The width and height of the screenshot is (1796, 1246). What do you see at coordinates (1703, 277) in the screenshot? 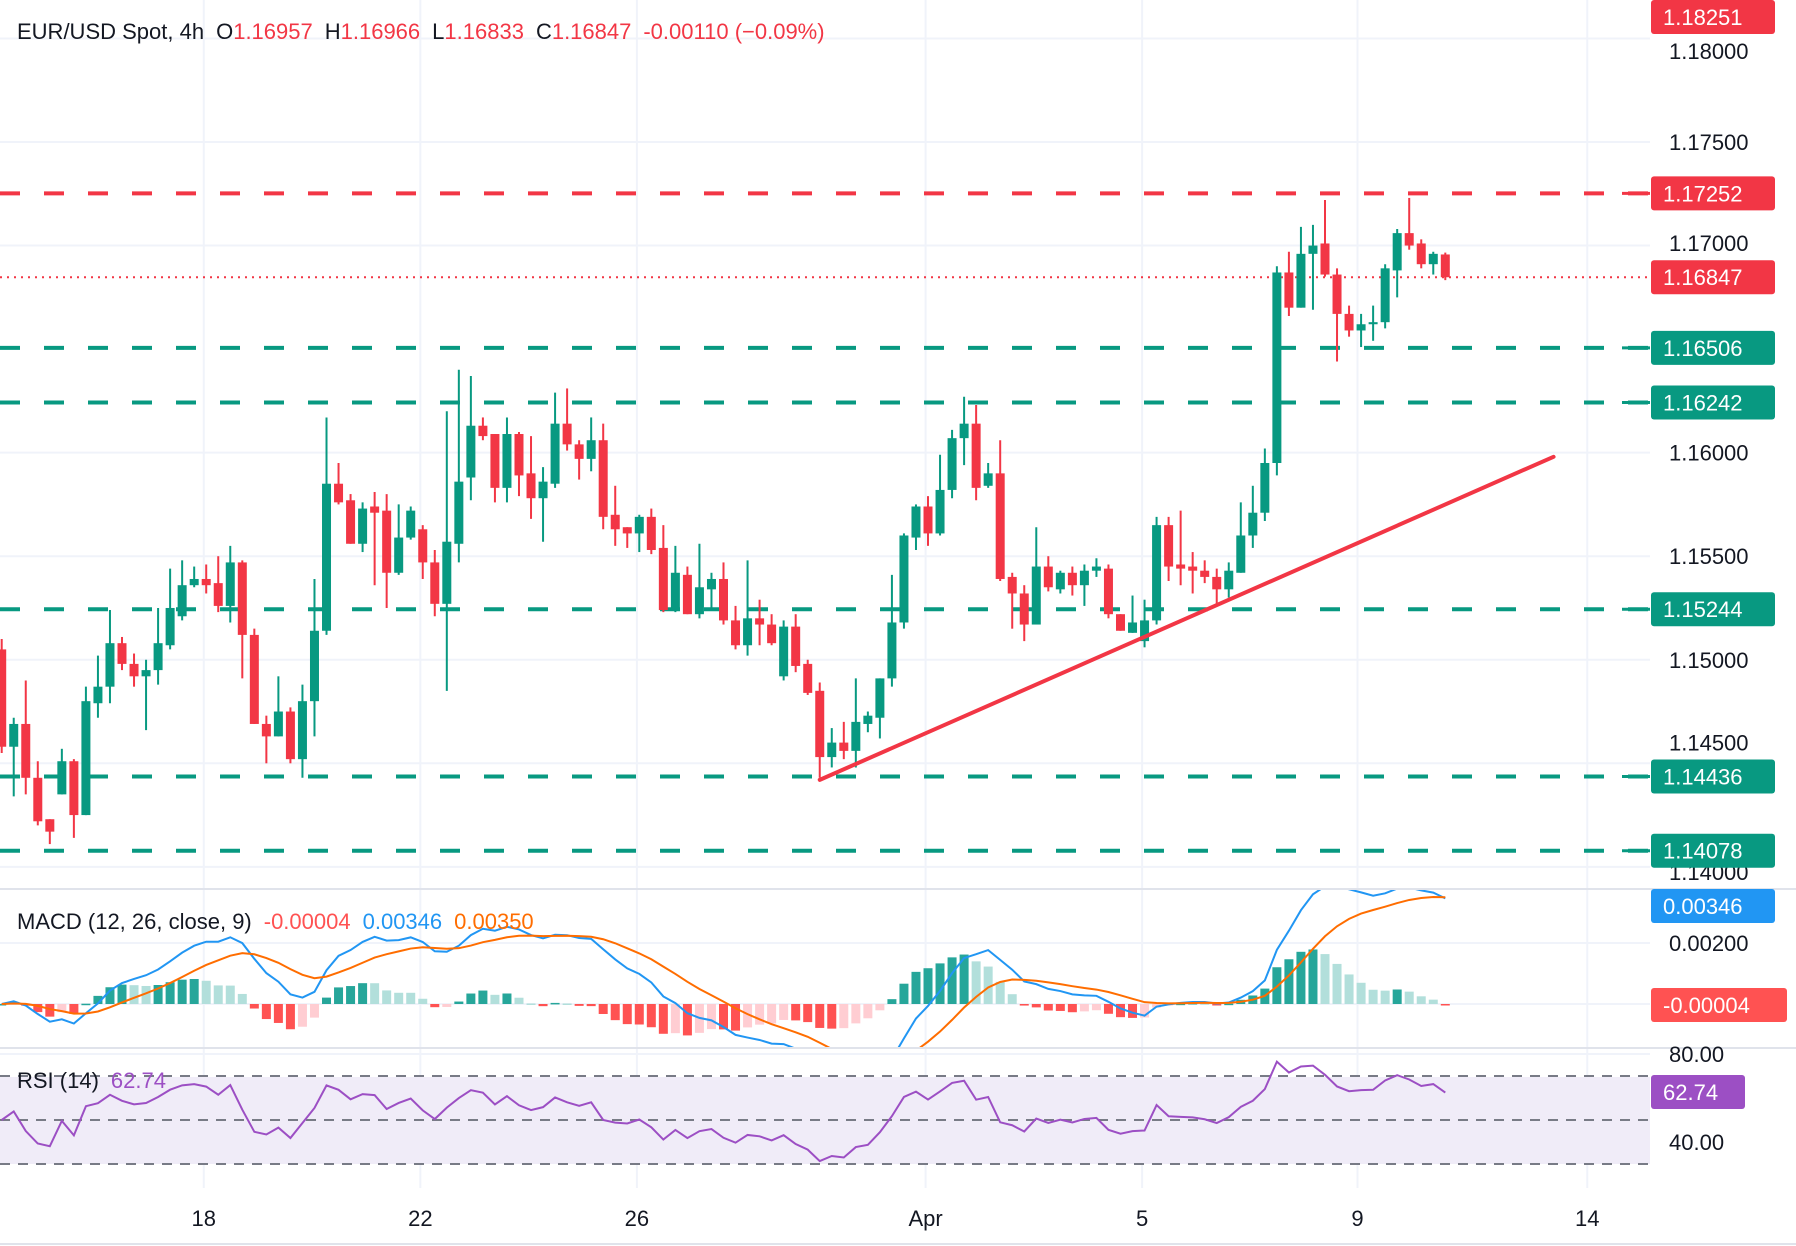
I see `current-price-label-text: 1.16847` at bounding box center [1703, 277].